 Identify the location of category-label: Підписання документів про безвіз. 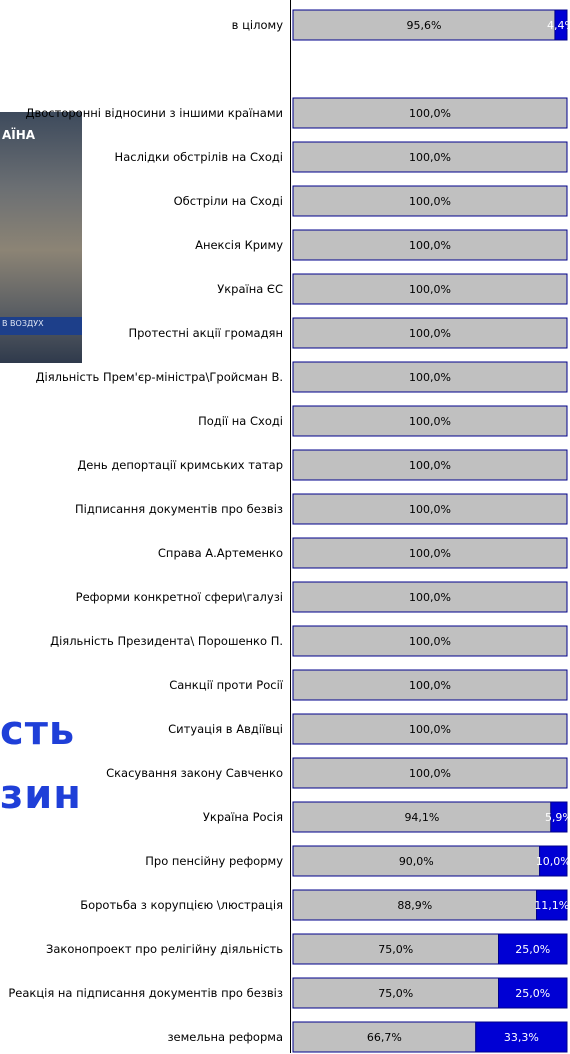
(179, 508).